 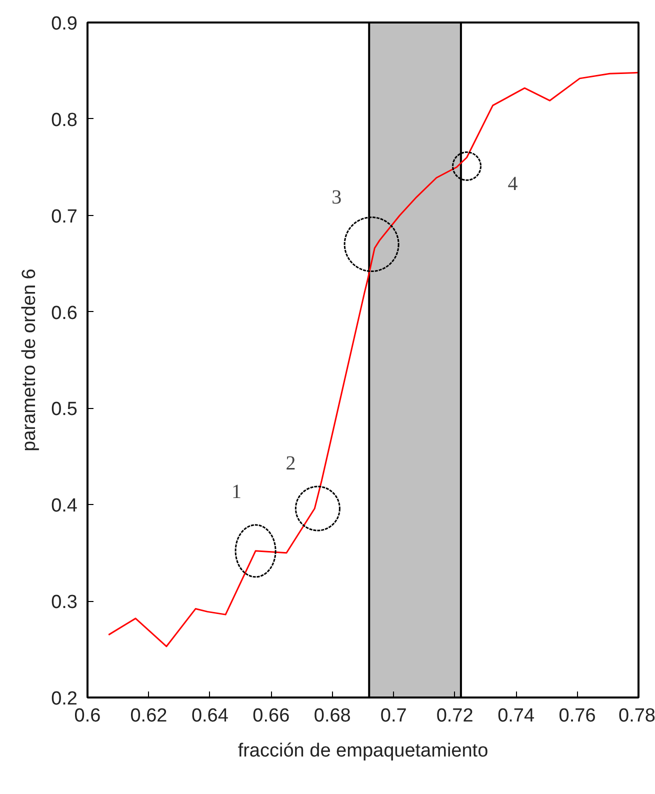 What do you see at coordinates (455, 716) in the screenshot?
I see `x-tick-label: 0.72` at bounding box center [455, 716].